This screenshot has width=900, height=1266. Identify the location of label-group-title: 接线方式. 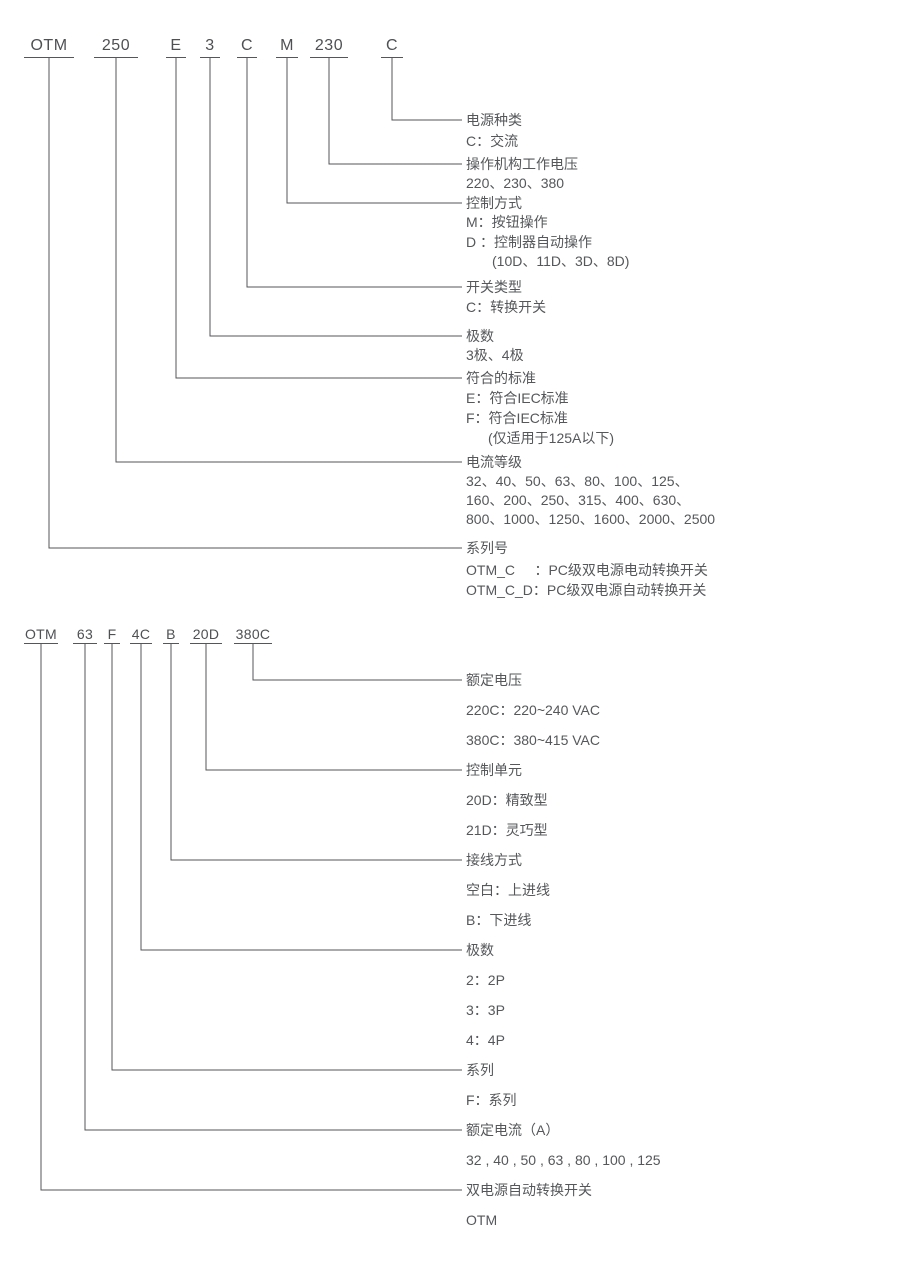
(494, 860).